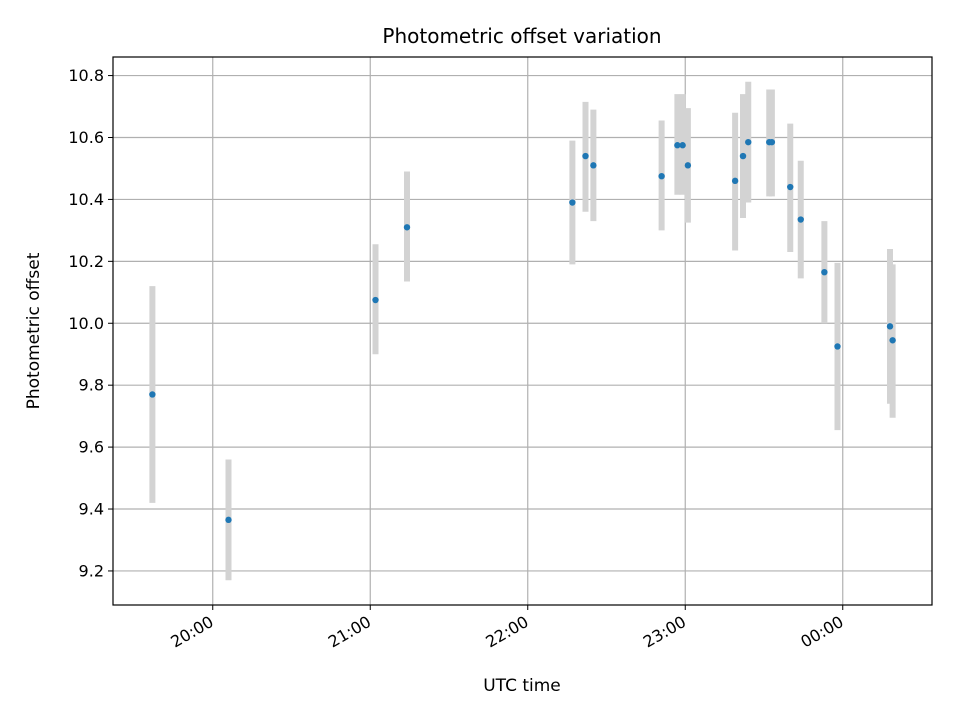 The width and height of the screenshot is (960, 720). What do you see at coordinates (86, 137) in the screenshot?
I see `y-tick-label: 10.6` at bounding box center [86, 137].